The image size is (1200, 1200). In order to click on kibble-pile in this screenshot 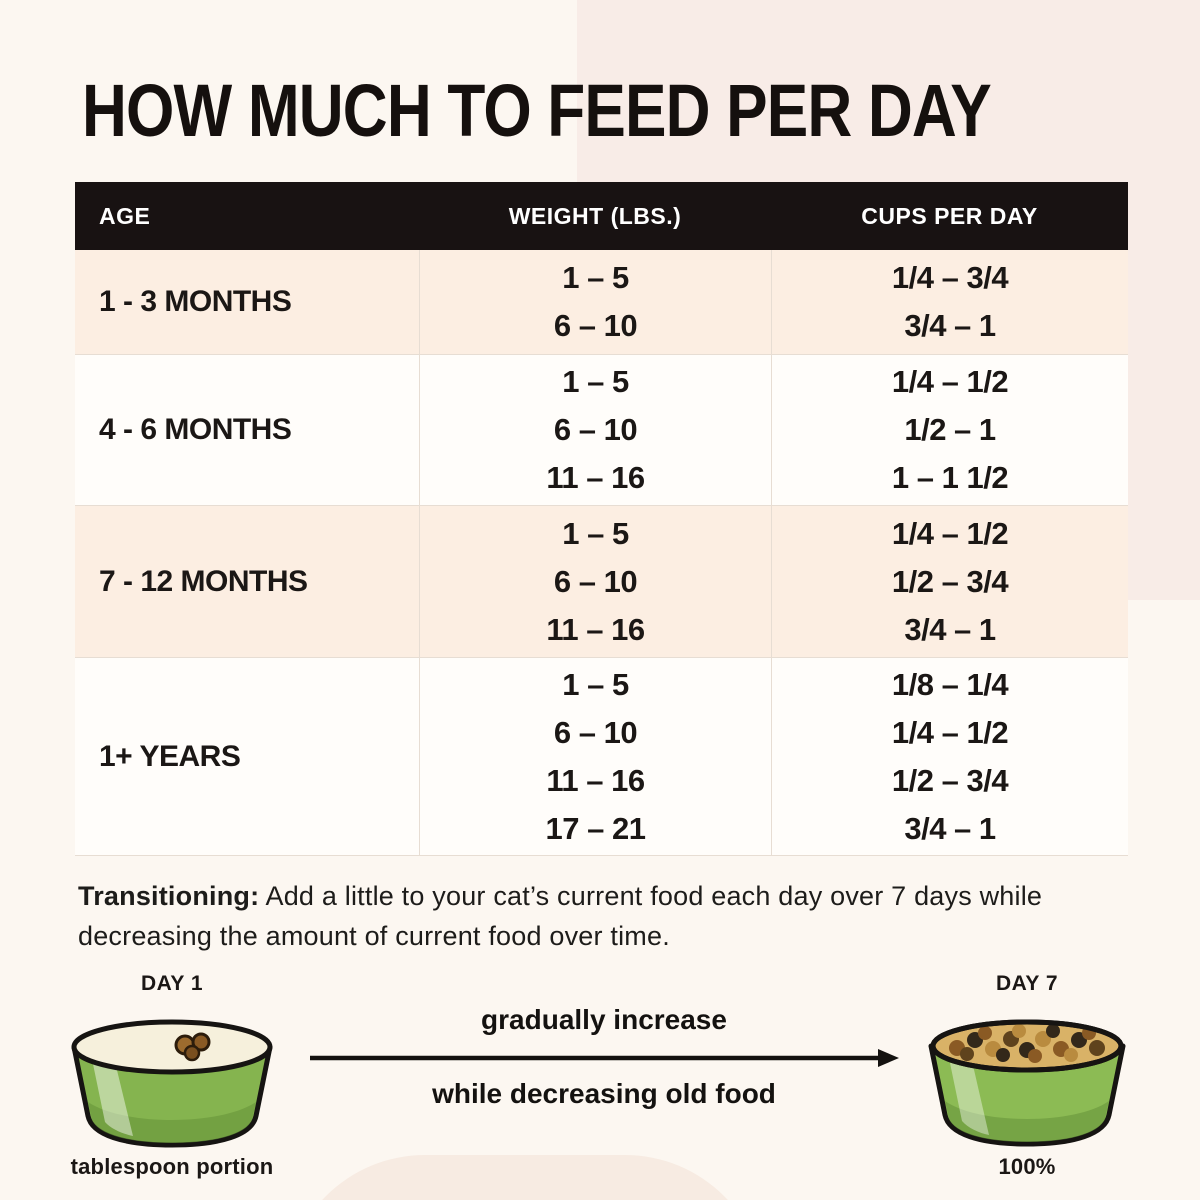, I will do `click(1027, 1043)`.